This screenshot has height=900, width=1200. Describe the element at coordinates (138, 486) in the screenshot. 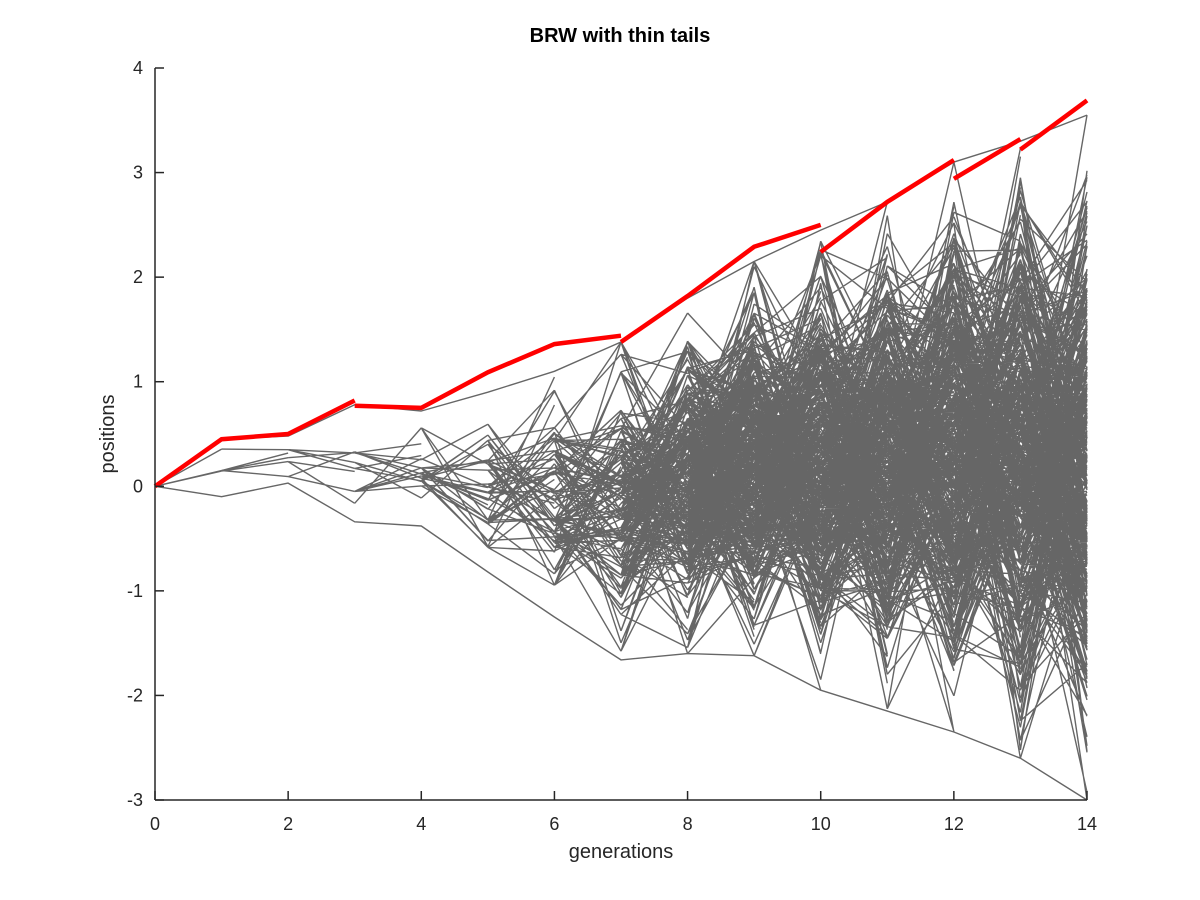

I see `y-tick-label: 0` at that location.